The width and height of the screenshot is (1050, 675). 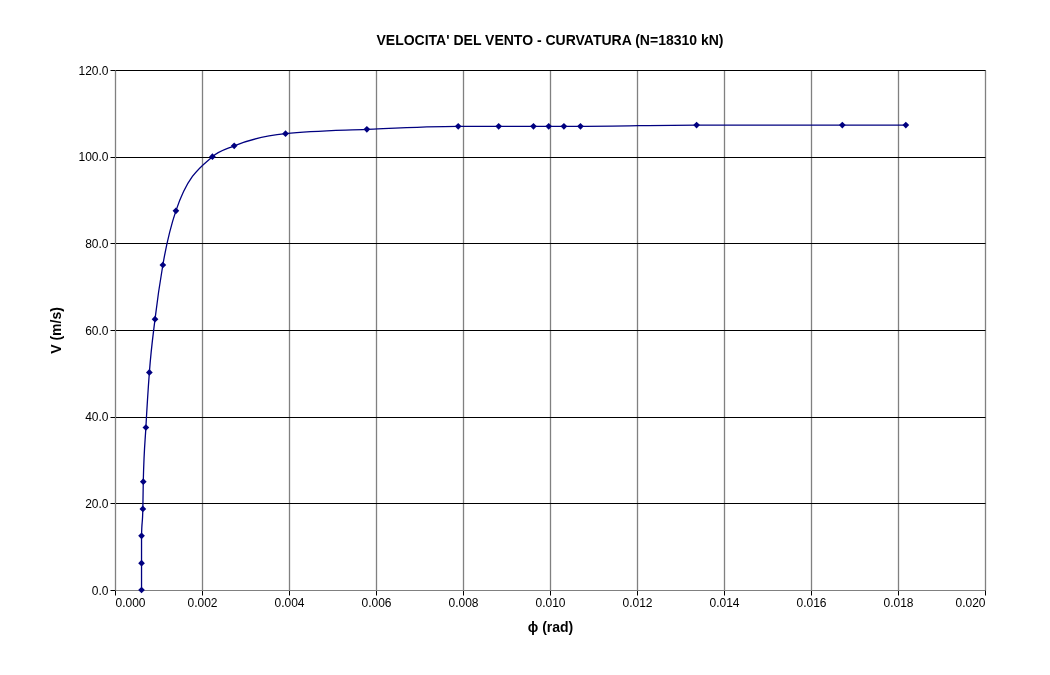 What do you see at coordinates (97, 330) in the screenshot?
I see `y-tick-label: 60.0` at bounding box center [97, 330].